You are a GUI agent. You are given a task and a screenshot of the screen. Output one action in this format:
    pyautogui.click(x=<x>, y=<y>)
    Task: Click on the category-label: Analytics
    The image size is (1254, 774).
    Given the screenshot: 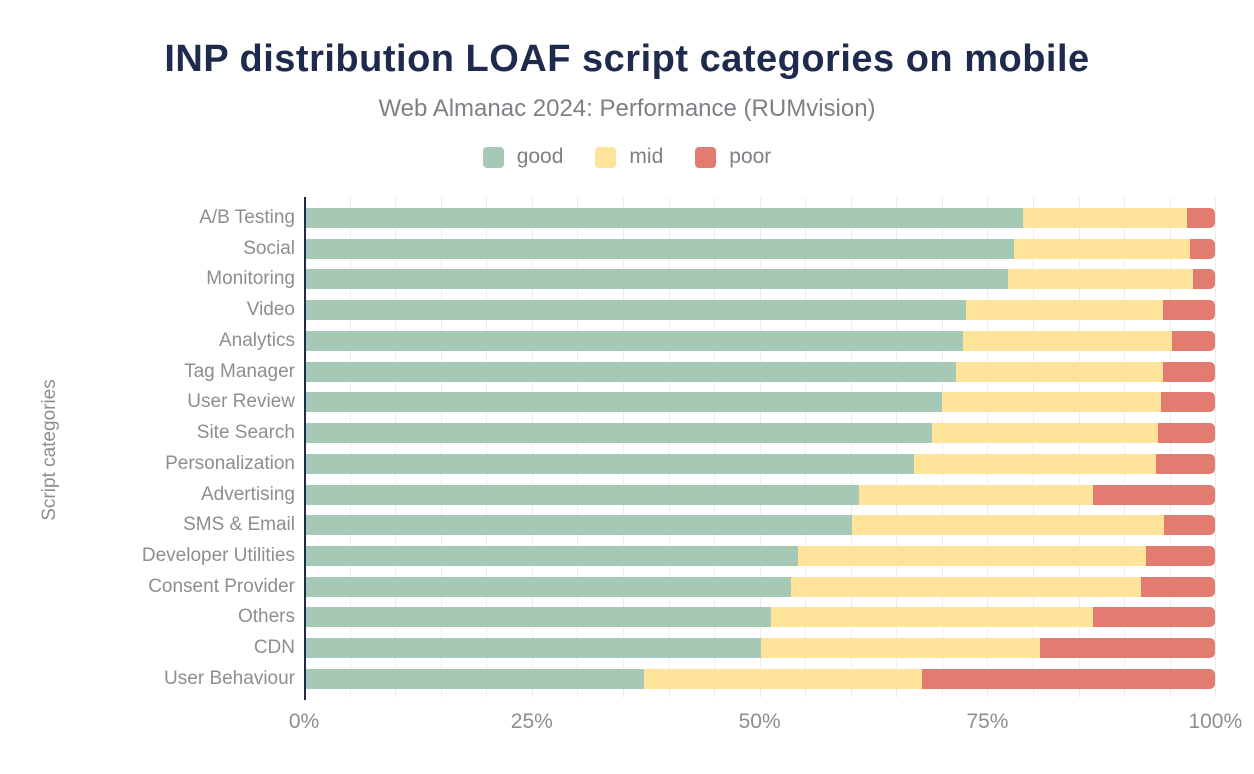 What is the action you would take?
    pyautogui.click(x=256, y=340)
    